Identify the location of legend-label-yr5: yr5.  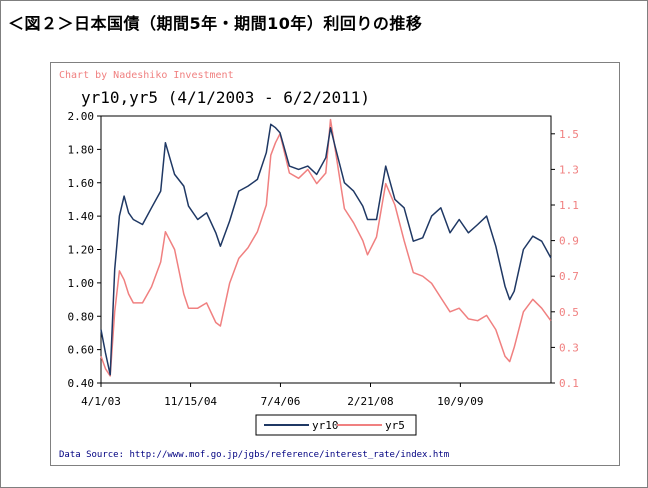
(395, 425).